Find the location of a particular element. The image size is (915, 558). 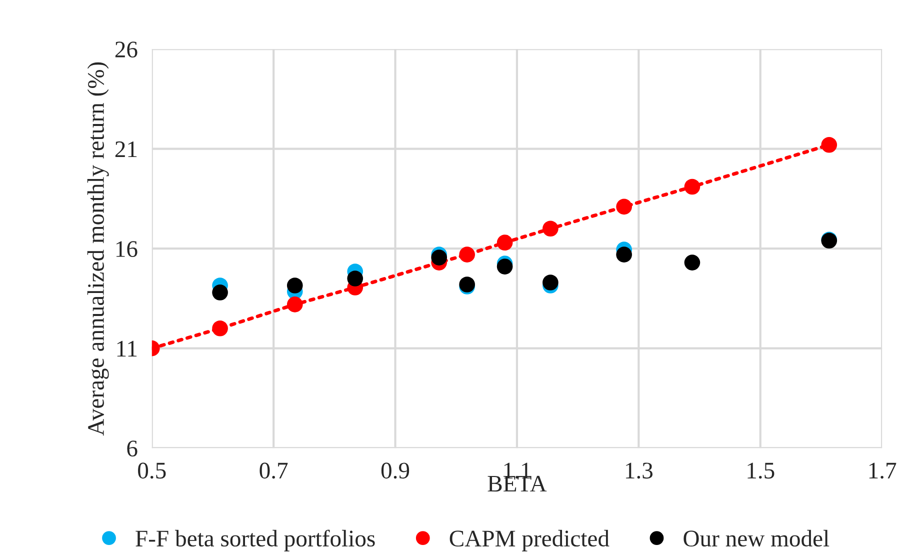

y-tick-label: 16 is located at coordinates (127, 249).